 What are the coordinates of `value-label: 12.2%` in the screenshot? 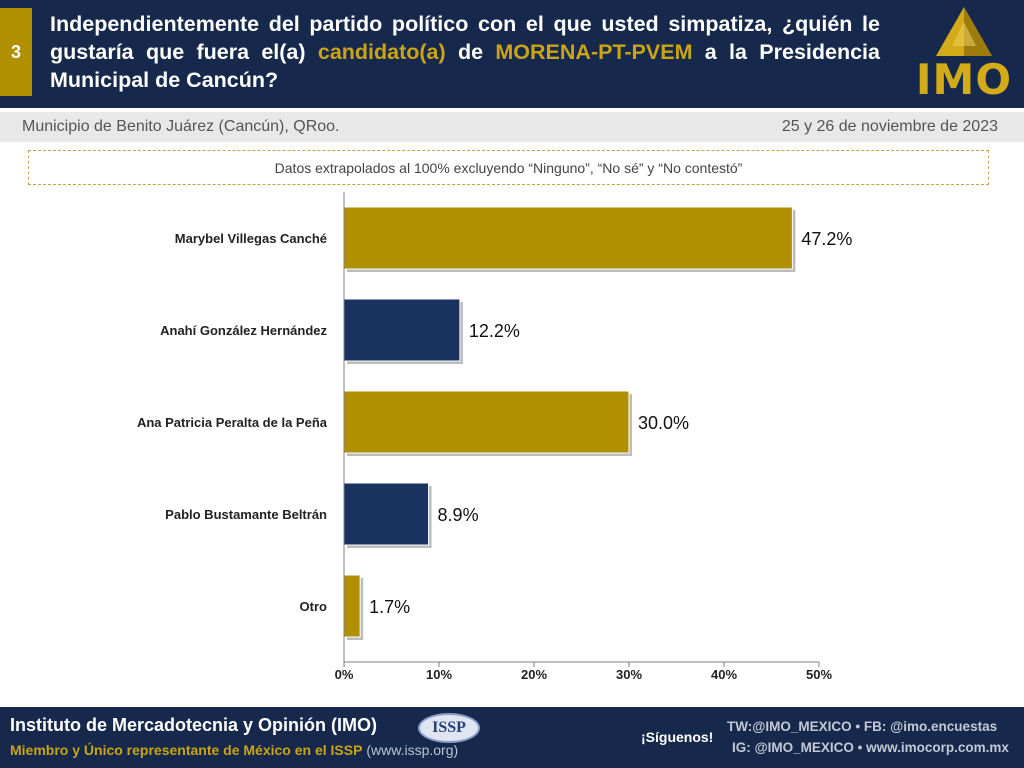 It's located at (494, 331).